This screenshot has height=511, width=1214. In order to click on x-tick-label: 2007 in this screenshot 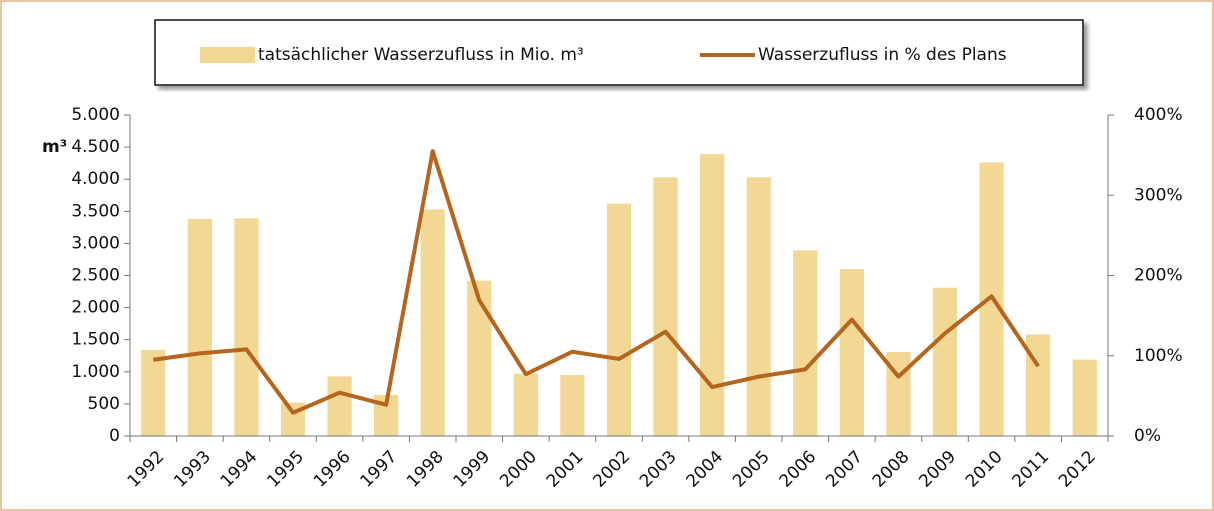, I will do `click(844, 469)`.